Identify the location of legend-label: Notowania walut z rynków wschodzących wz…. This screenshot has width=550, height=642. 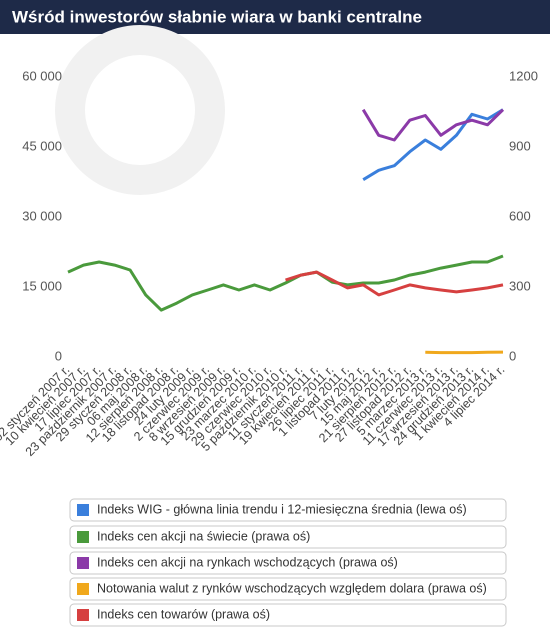
(292, 588).